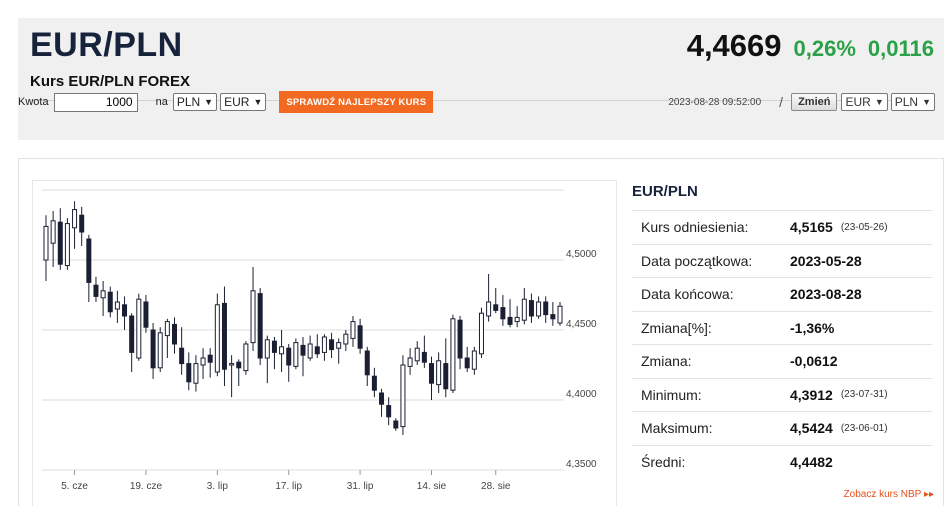  Describe the element at coordinates (814, 102) in the screenshot. I see `change-pair-button: Zmień` at that location.